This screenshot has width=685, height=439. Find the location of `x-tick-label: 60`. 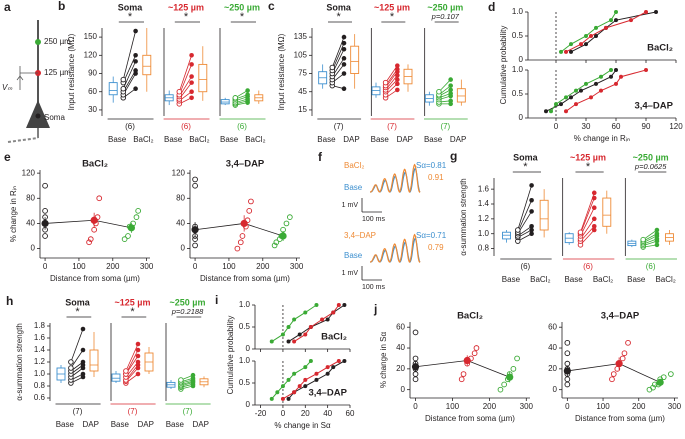

x-tick-label: 60 is located at coordinates (616, 126).